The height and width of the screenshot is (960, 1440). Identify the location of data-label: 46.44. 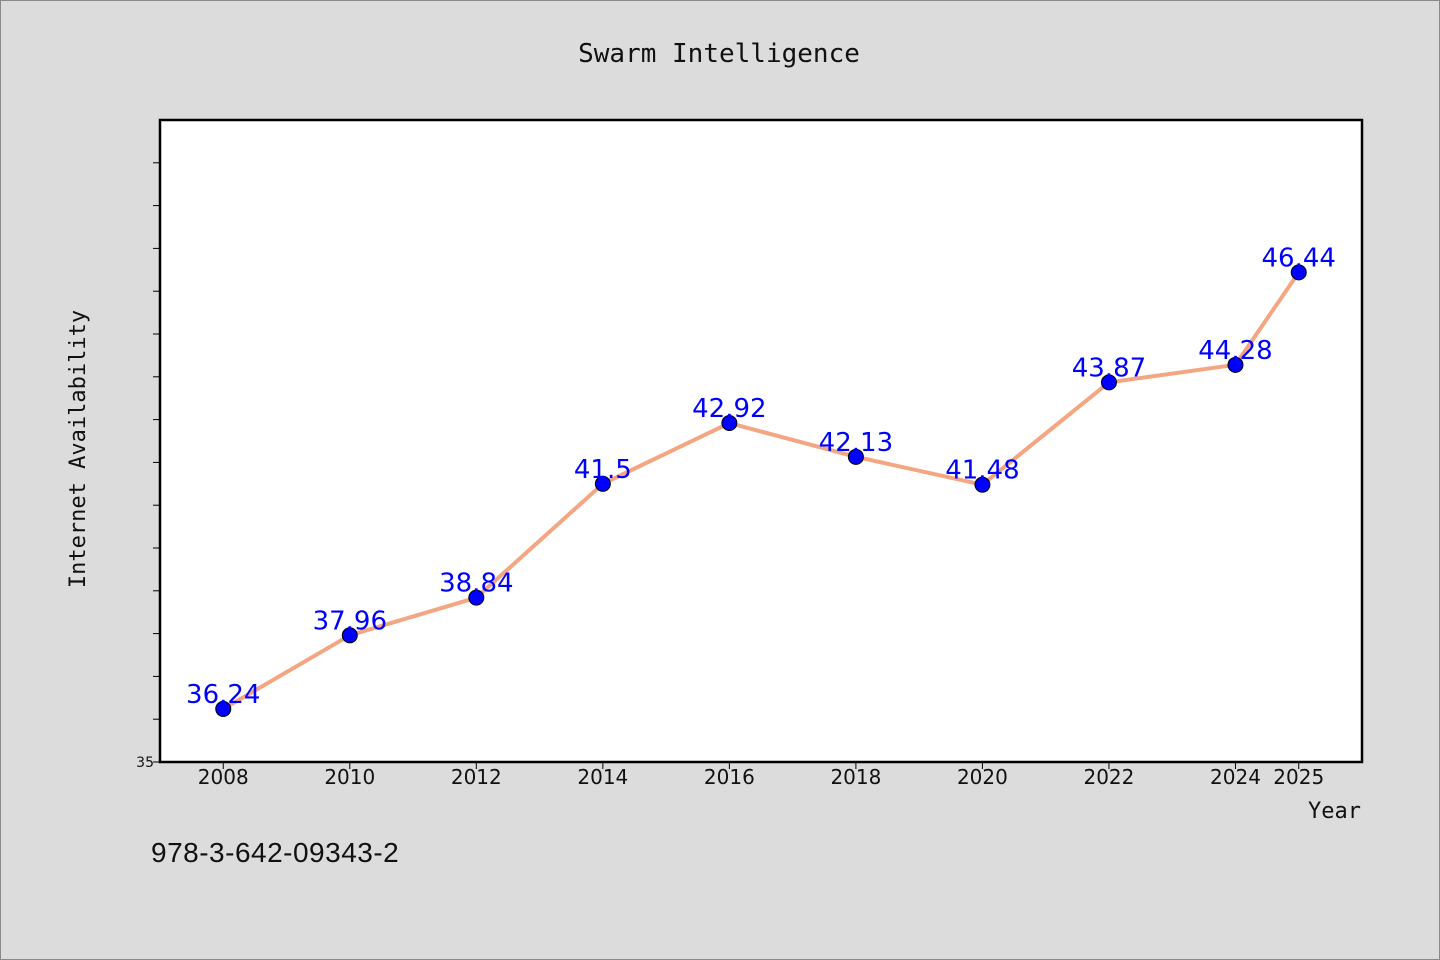
(1299, 258).